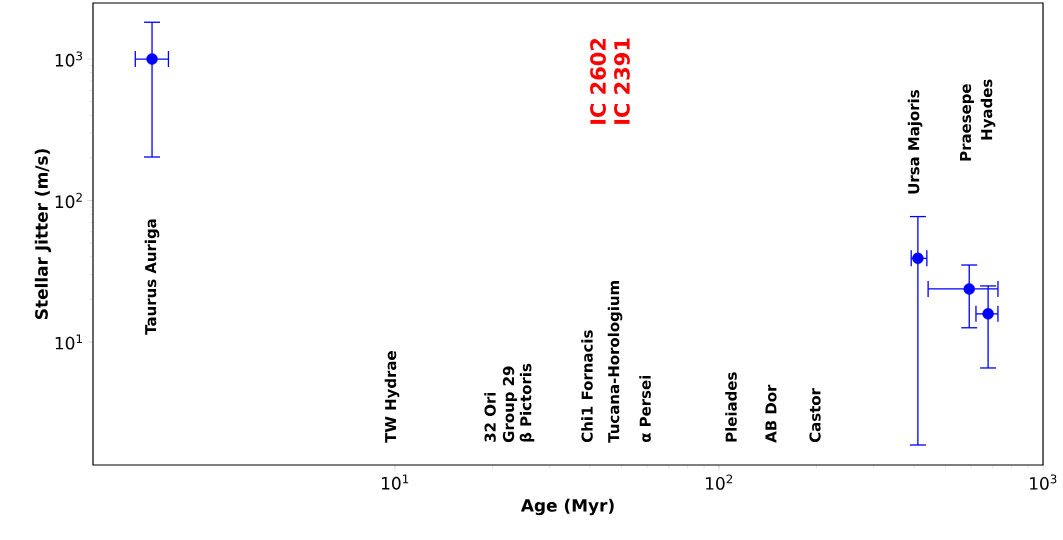 This screenshot has height=540, width=1063. What do you see at coordinates (527, 402) in the screenshot?
I see `annotation: β Pictoris` at bounding box center [527, 402].